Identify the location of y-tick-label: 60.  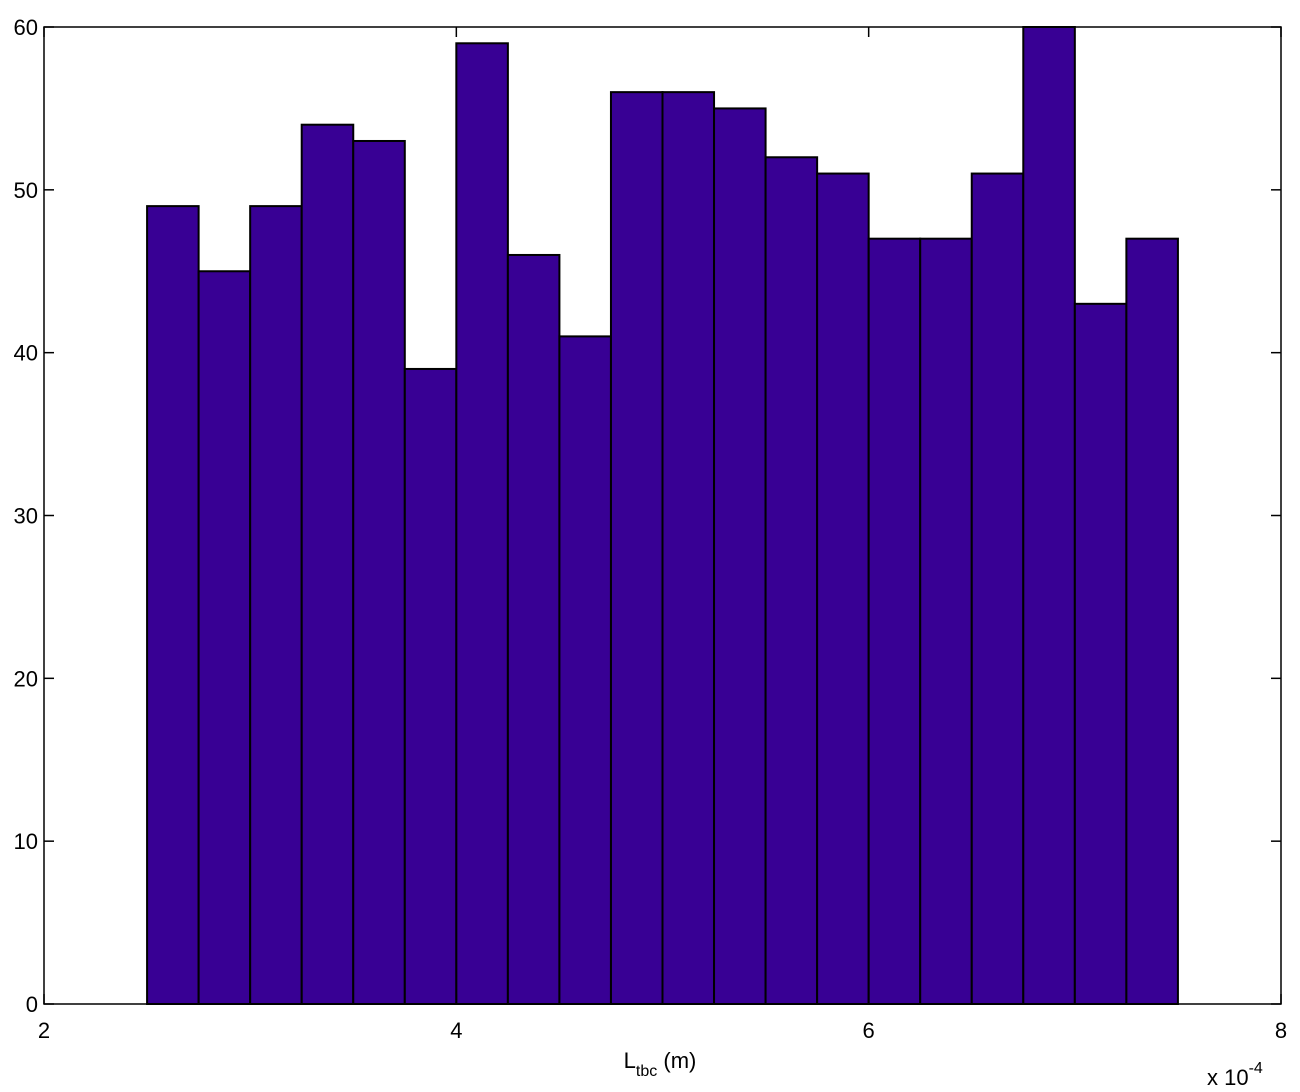
(26, 27).